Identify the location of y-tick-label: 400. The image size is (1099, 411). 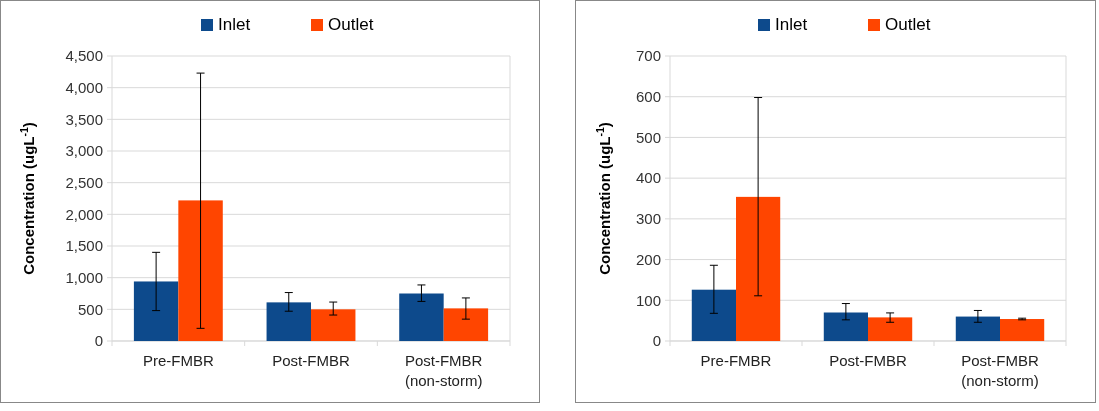
(648, 178).